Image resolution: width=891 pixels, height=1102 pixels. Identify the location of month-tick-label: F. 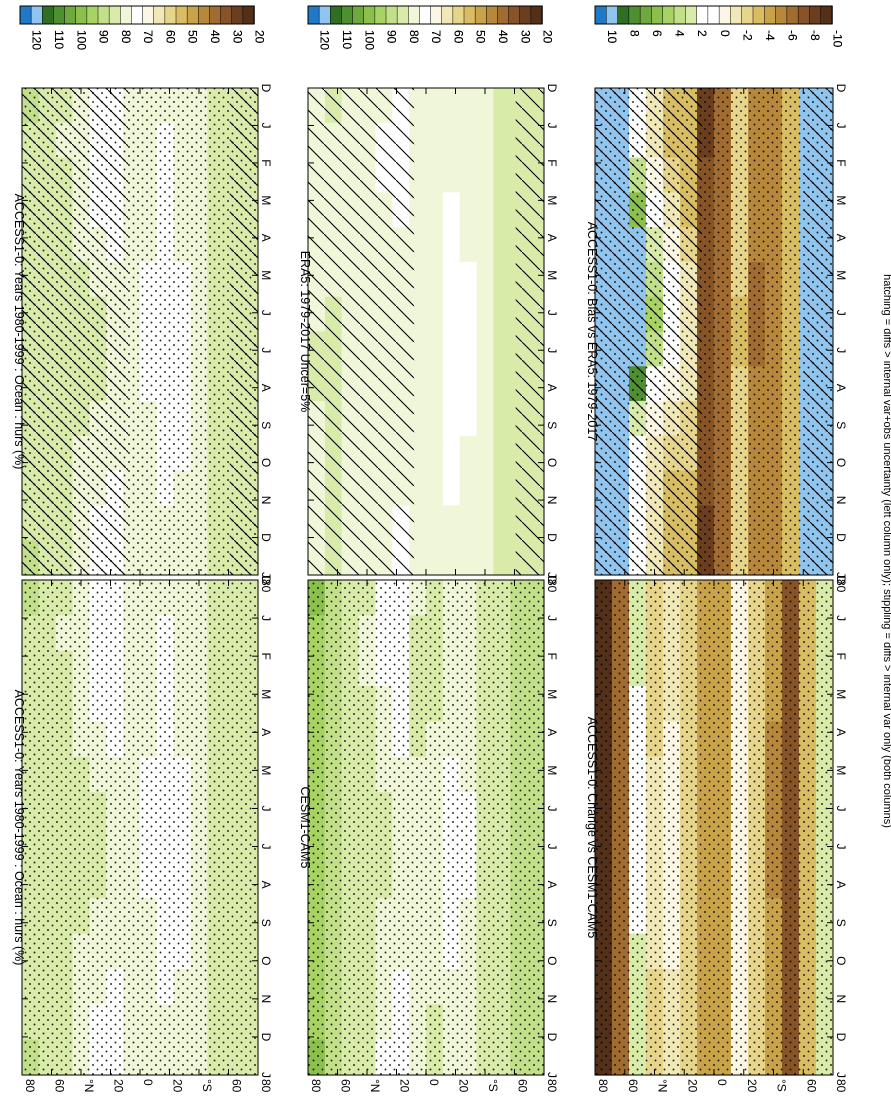
(841, 656).